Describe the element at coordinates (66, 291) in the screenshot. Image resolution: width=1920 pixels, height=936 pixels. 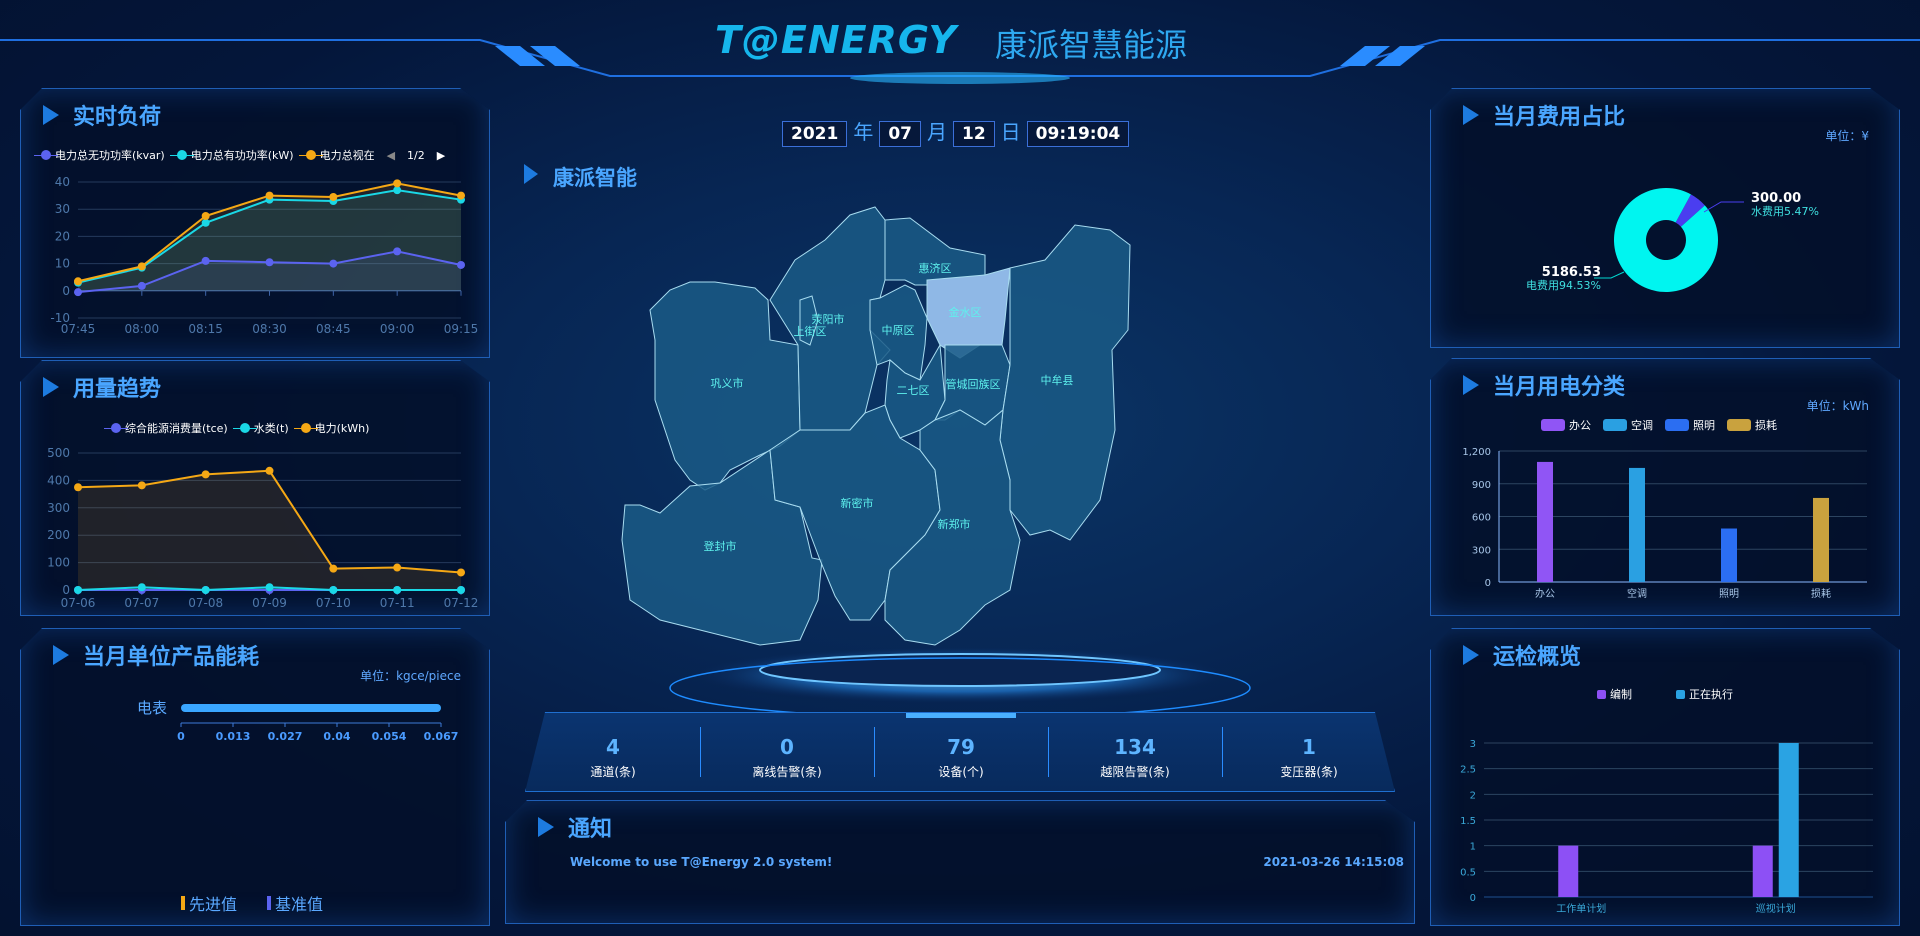
I see `y-tick-label: 0` at that location.